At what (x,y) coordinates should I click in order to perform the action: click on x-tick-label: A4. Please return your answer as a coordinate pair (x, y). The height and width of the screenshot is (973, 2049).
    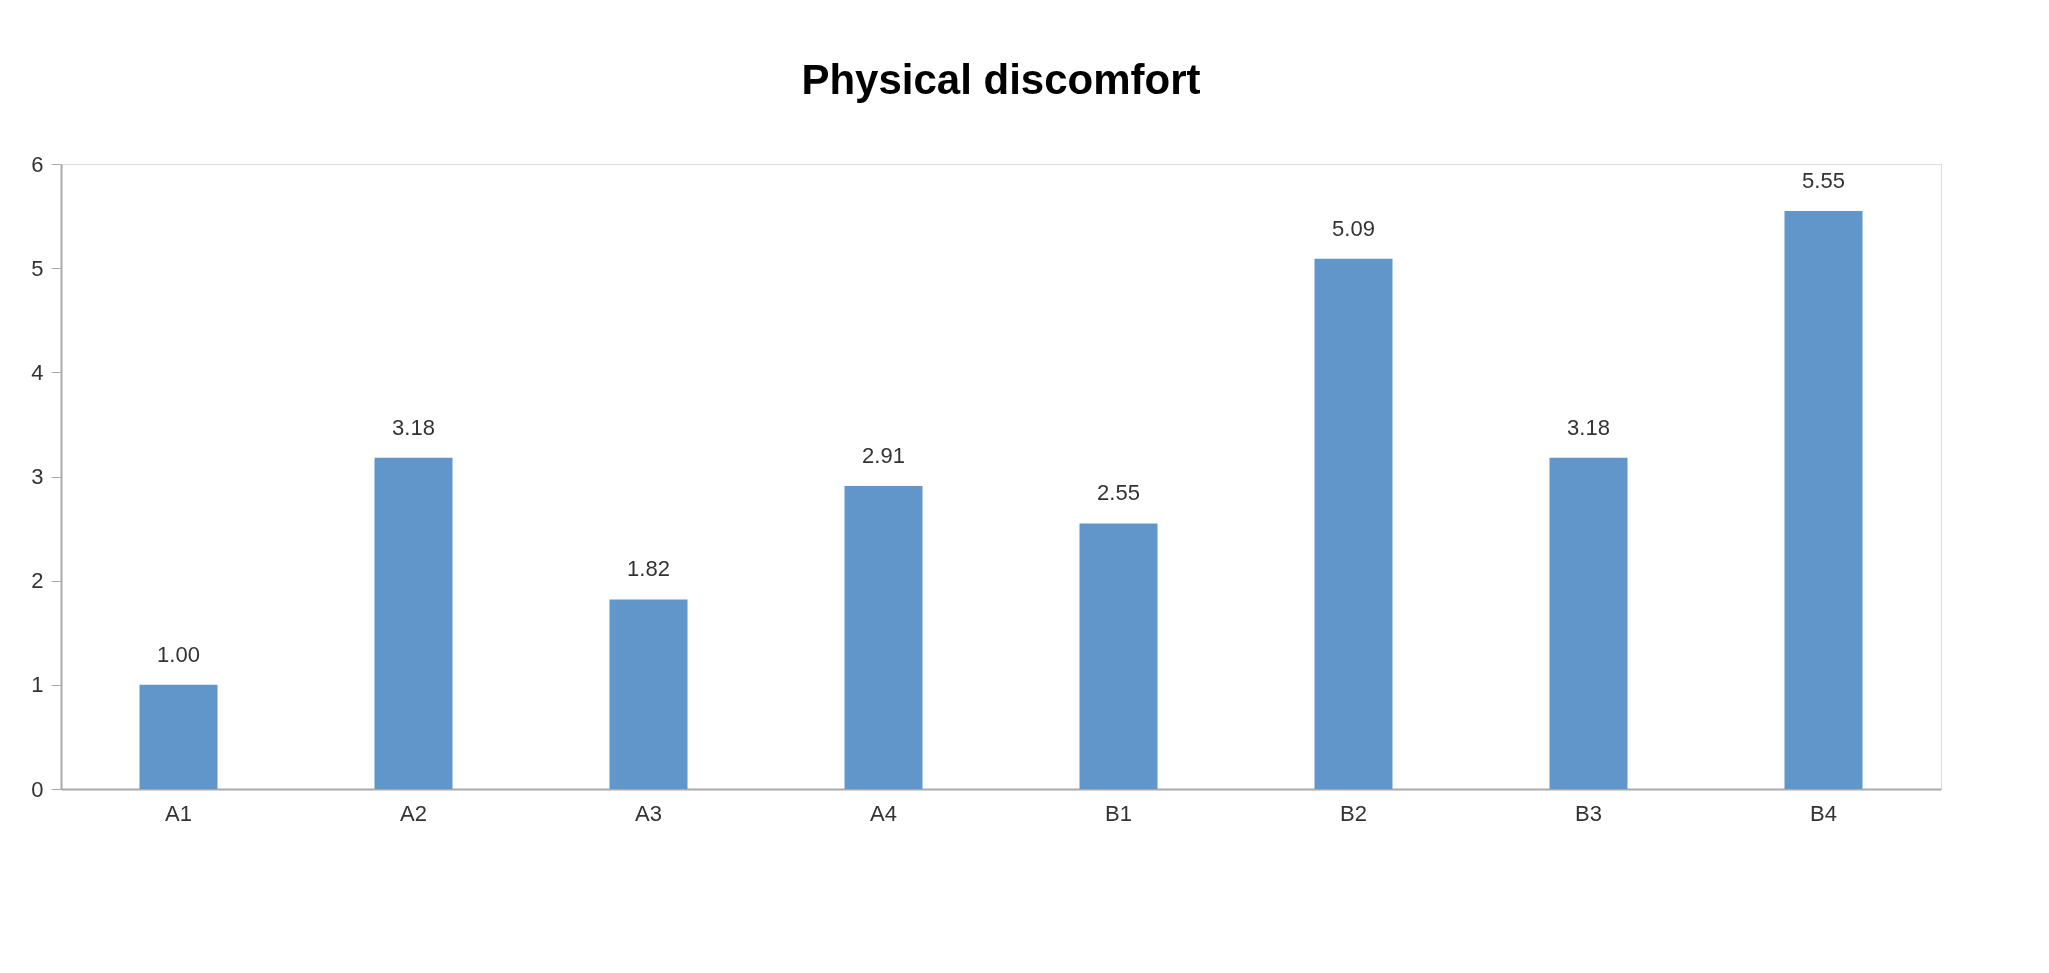
    Looking at the image, I should click on (883, 813).